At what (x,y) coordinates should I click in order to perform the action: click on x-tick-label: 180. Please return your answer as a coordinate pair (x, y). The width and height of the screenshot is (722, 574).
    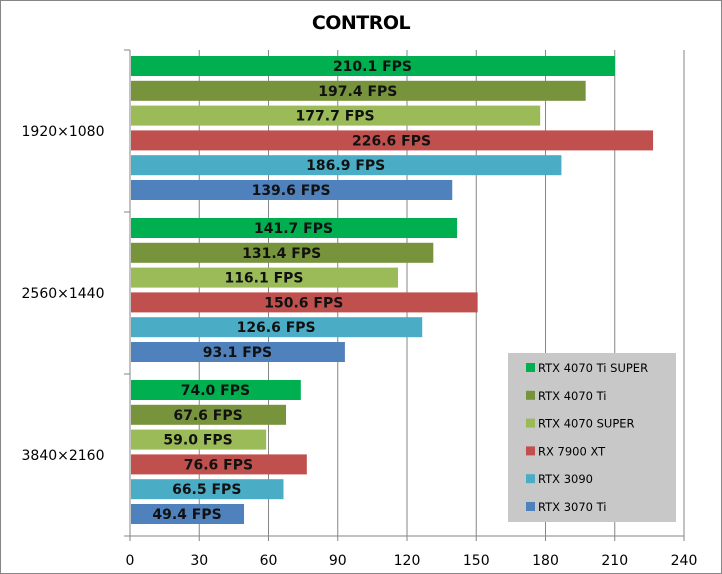
    Looking at the image, I should click on (545, 561).